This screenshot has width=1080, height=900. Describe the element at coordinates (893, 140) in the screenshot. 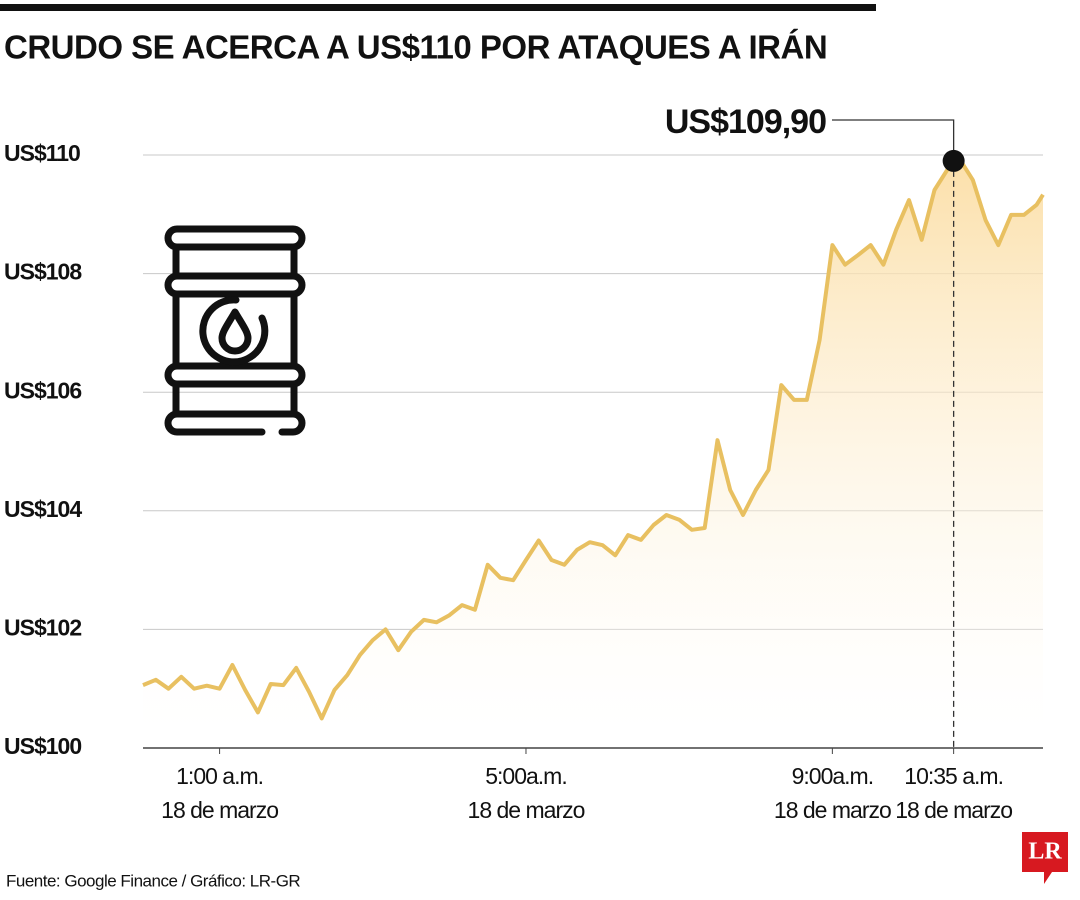

I see `annotation-leader` at that location.